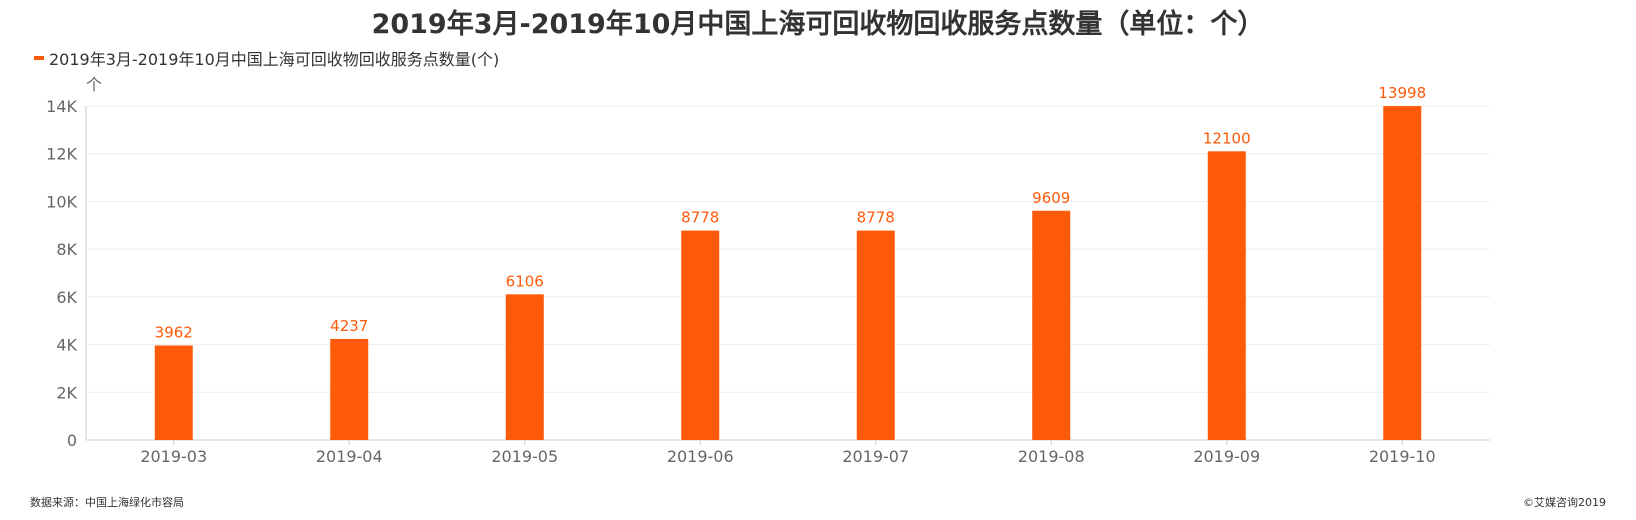 This screenshot has height=520, width=1636. What do you see at coordinates (700, 456) in the screenshot?
I see `x-tick-label: 2019-06` at bounding box center [700, 456].